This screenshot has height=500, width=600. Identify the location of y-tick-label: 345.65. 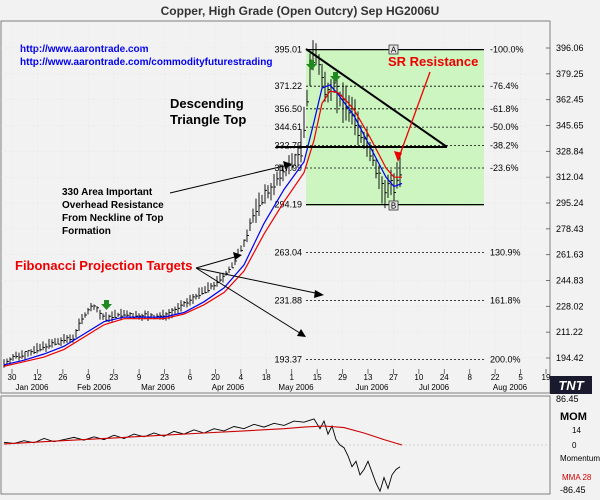
(570, 126).